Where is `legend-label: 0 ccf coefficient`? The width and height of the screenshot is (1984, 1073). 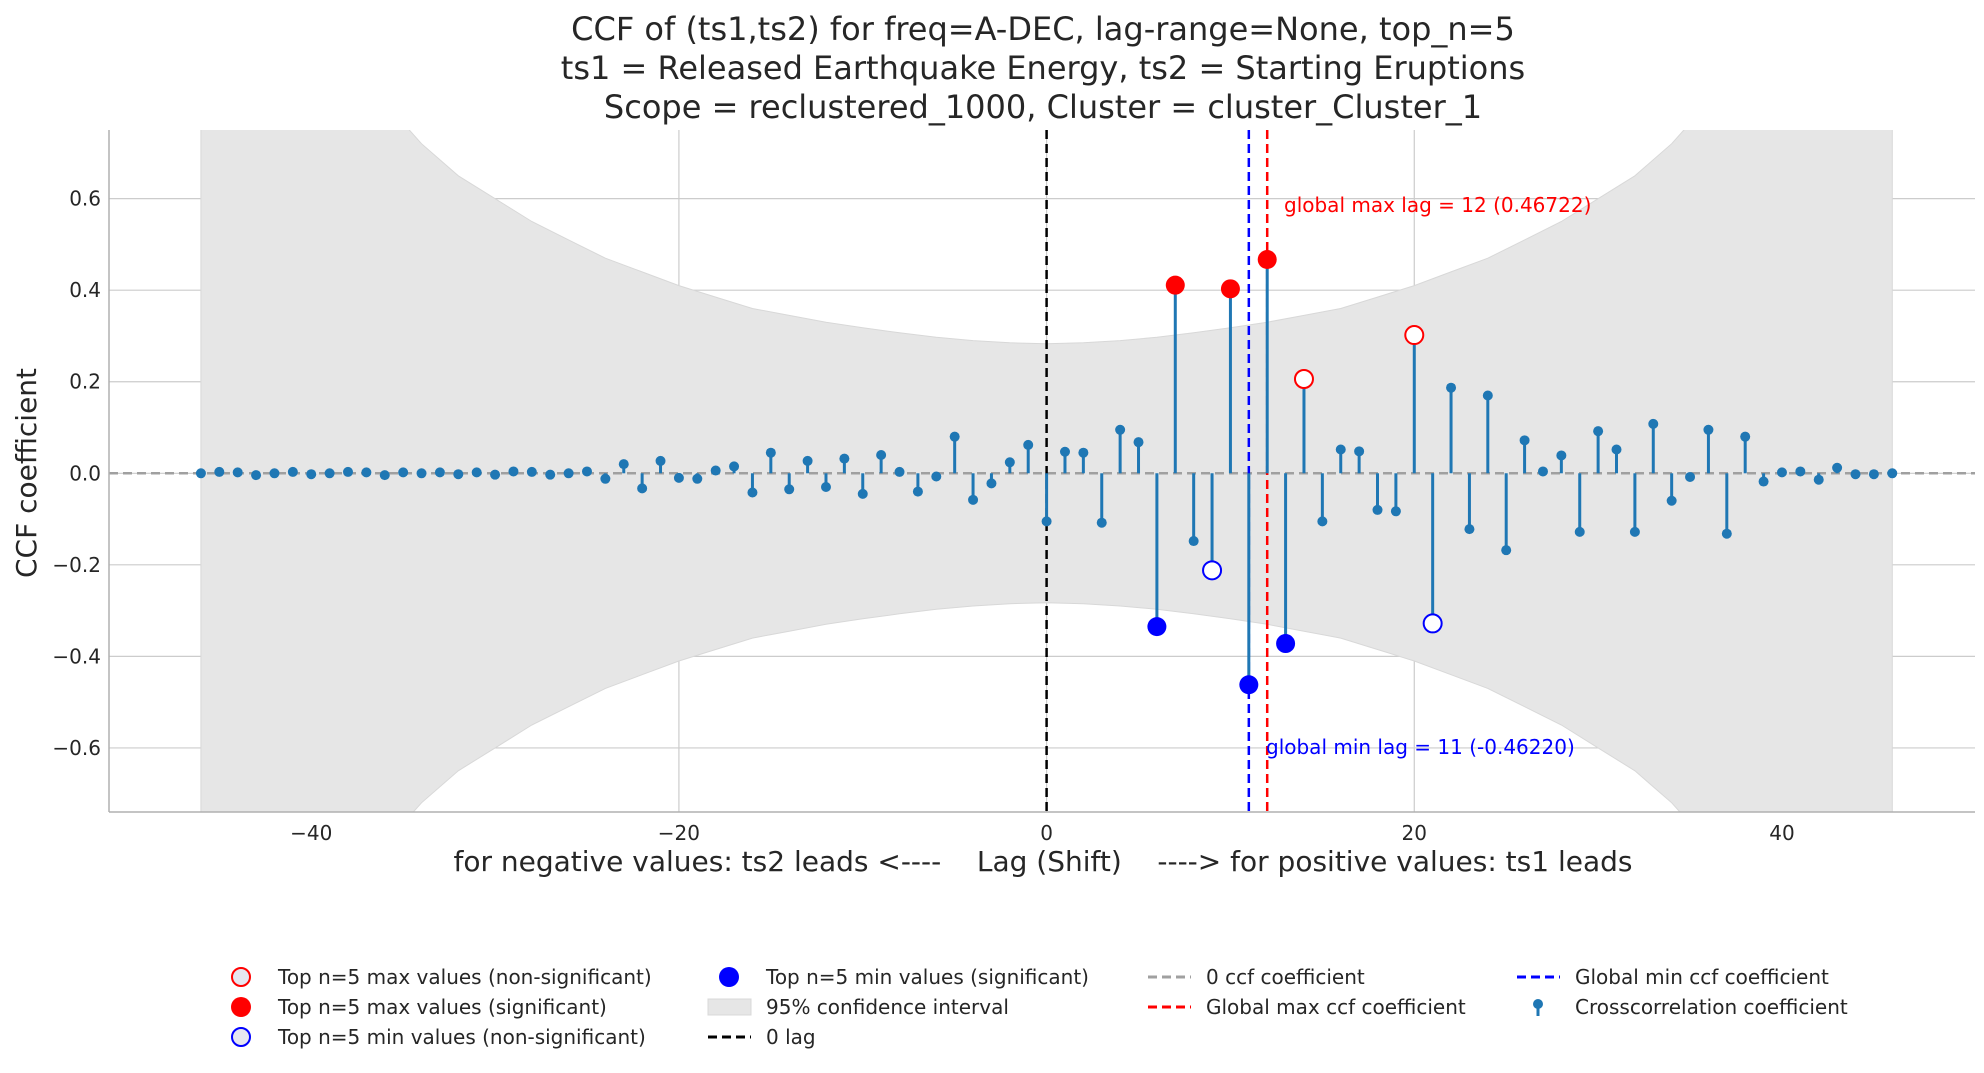 legend-label: 0 ccf coefficient is located at coordinates (1285, 977).